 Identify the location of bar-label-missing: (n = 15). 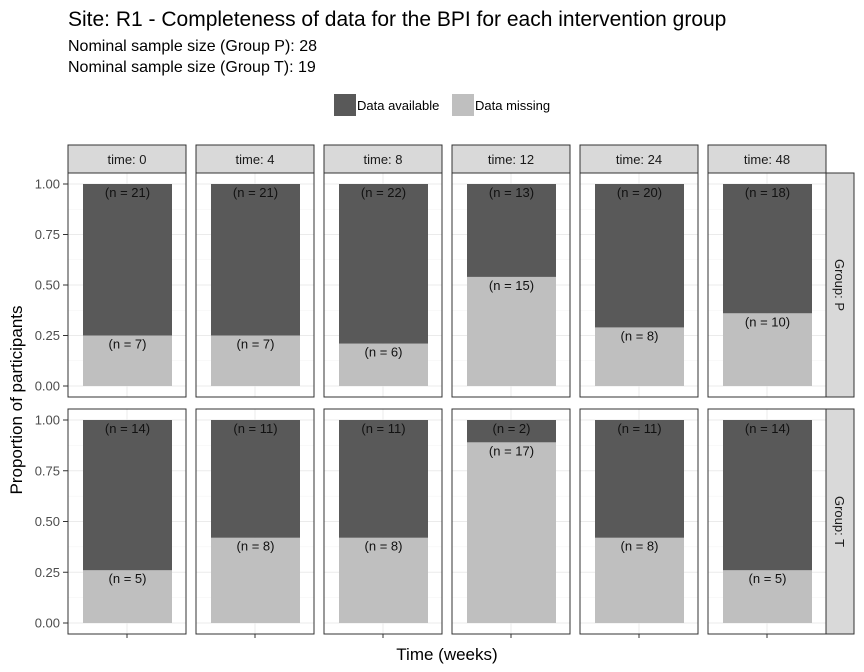
(511, 285).